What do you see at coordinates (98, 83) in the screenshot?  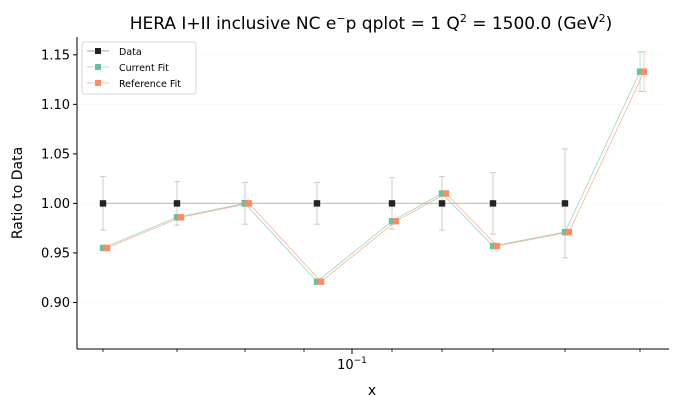 I see `legend-marker-reference-fit` at bounding box center [98, 83].